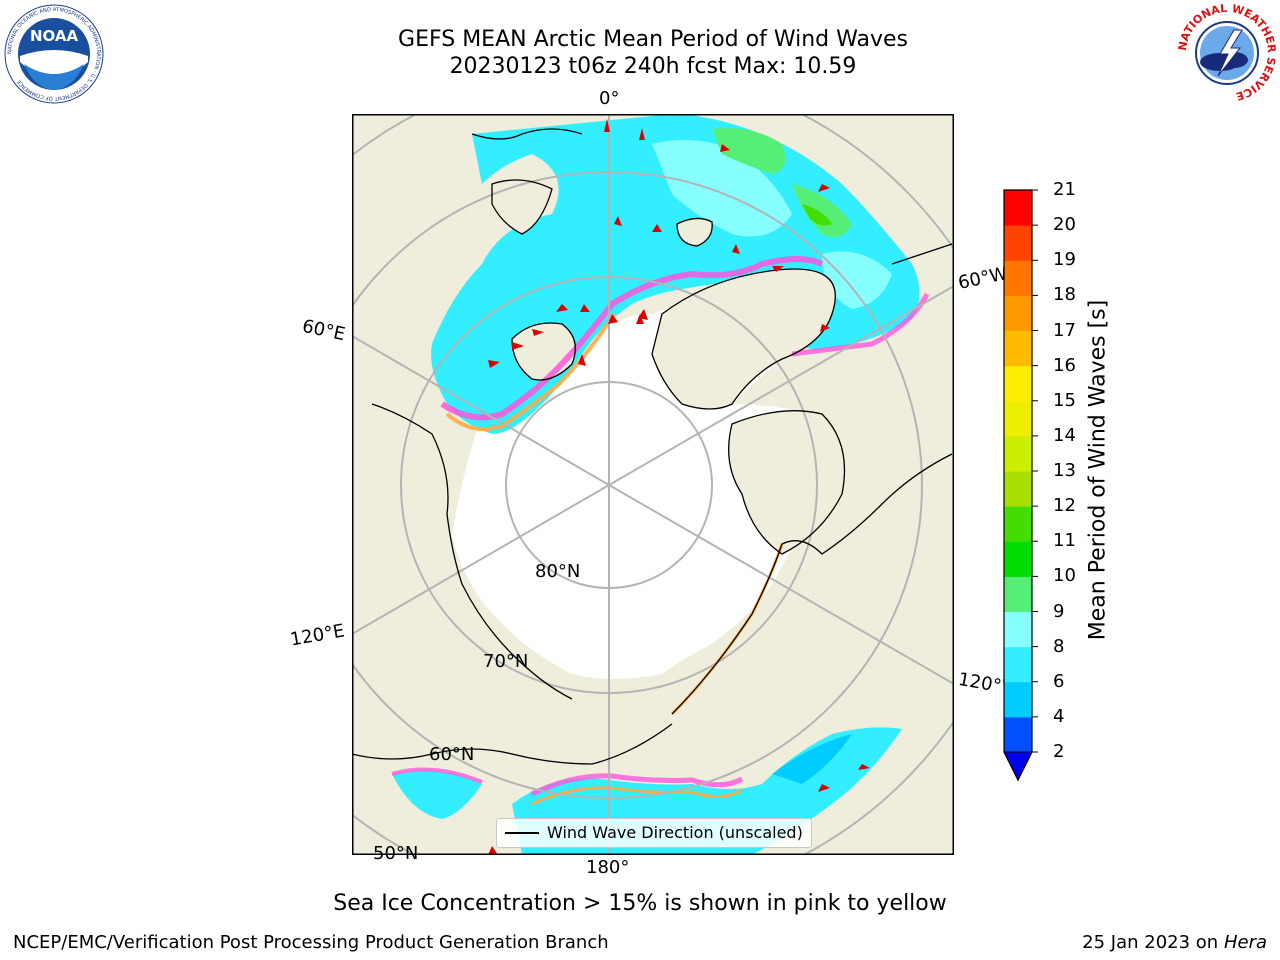 The image size is (1280, 960). Describe the element at coordinates (608, 867) in the screenshot. I see `label-lon-180: 180°` at that location.